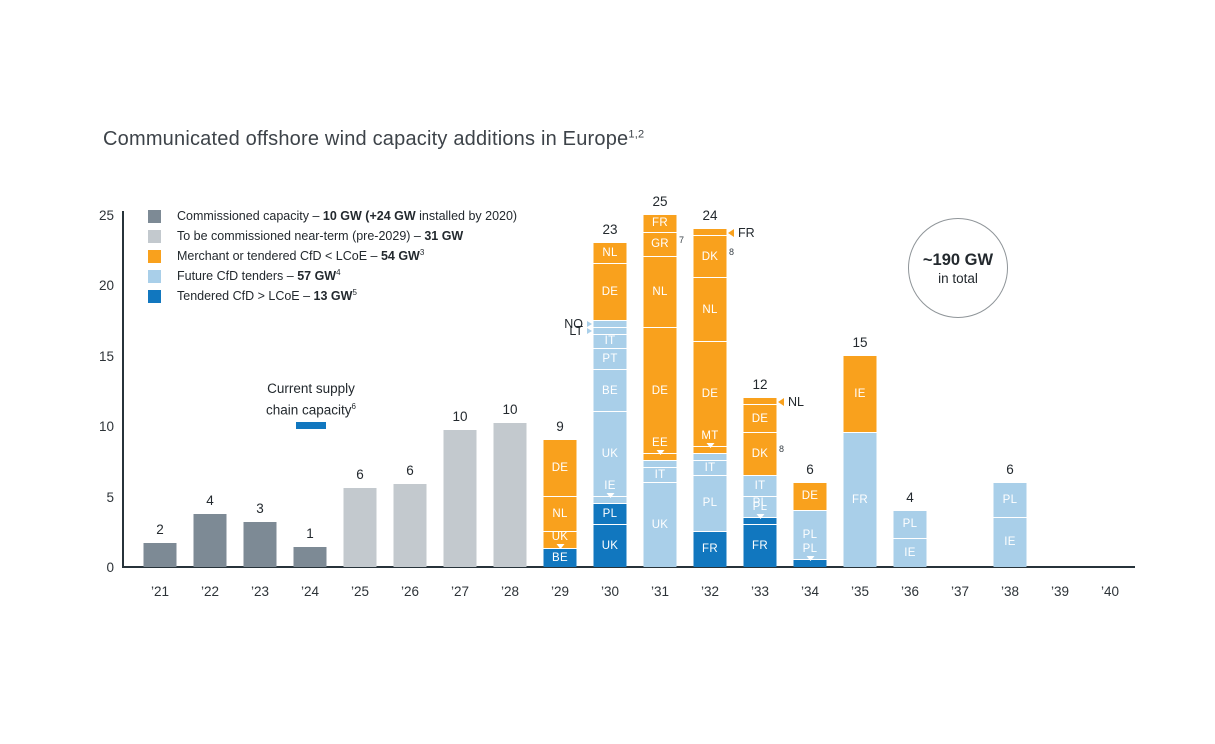 Image resolution: width=1215 pixels, height=744 pixels. I want to click on bar-slot: ’36 IE PL 4, so click(910, 407).